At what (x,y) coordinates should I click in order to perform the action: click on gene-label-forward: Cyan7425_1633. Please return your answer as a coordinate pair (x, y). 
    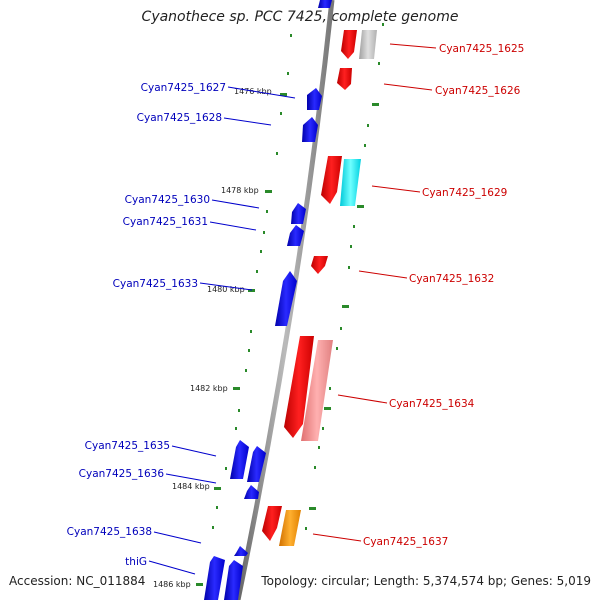
    Looking at the image, I should click on (155, 284).